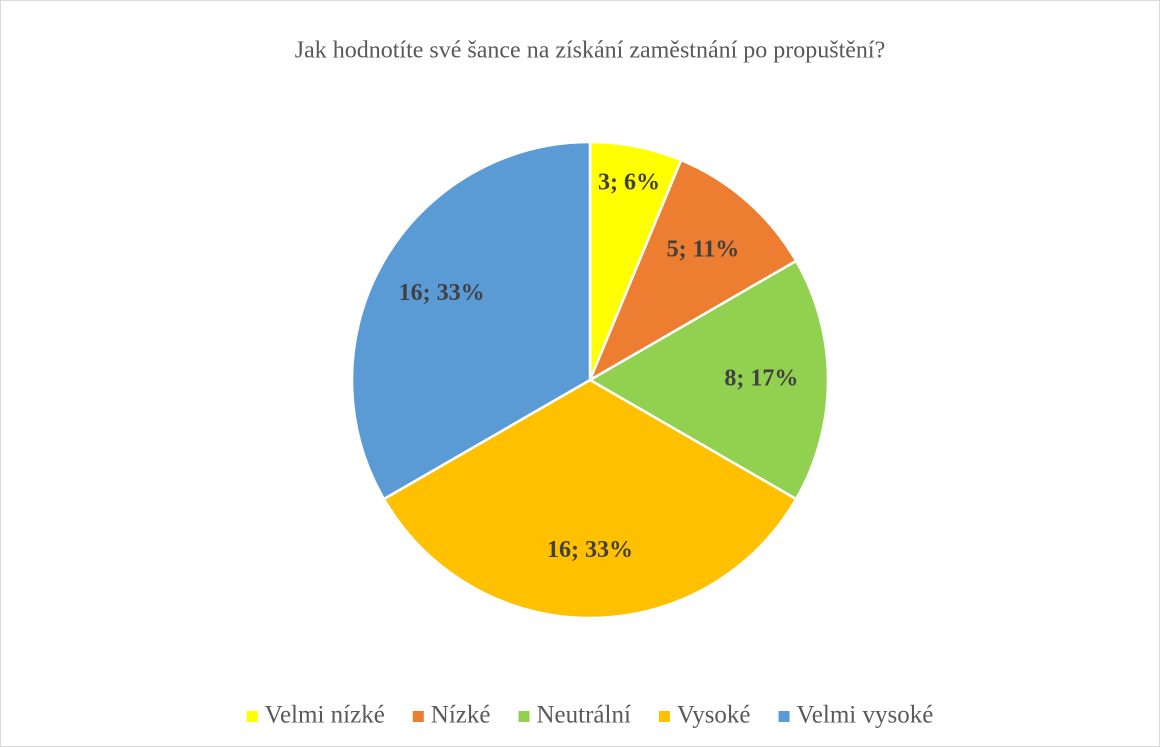 This screenshot has width=1160, height=747. I want to click on legend-label: Velmi vysoké, so click(865, 715).